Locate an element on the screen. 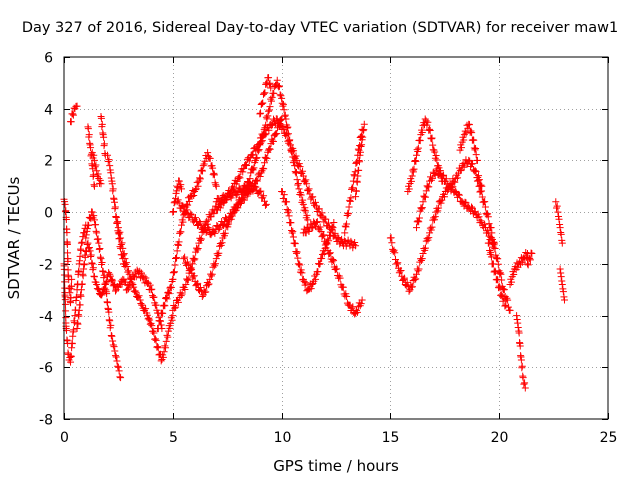  x-tick-label: 25 is located at coordinates (609, 438).